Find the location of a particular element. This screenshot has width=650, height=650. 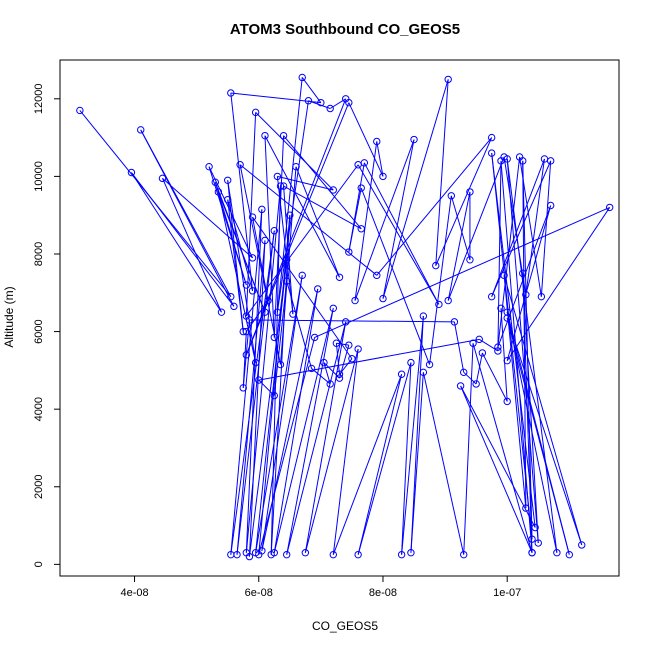

x-tick-label: 4e-08 is located at coordinates (134, 593).